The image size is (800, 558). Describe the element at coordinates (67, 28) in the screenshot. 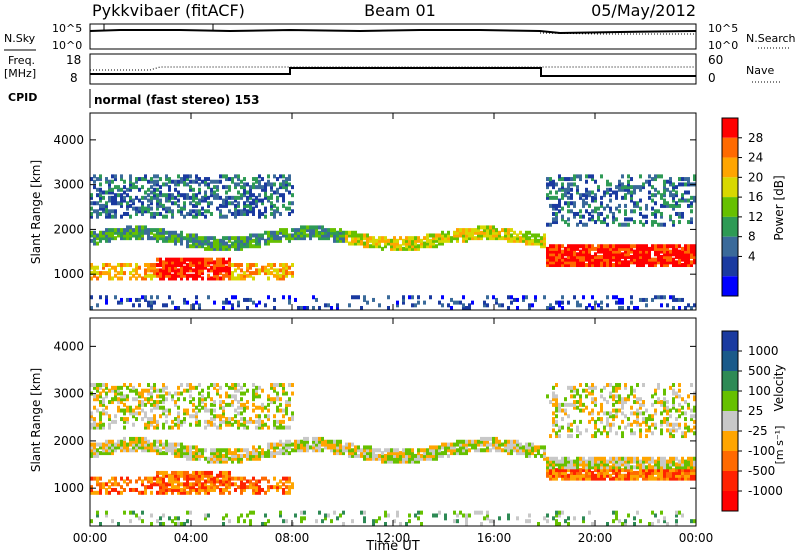

I see `count-tick-top-left: 10^5` at that location.